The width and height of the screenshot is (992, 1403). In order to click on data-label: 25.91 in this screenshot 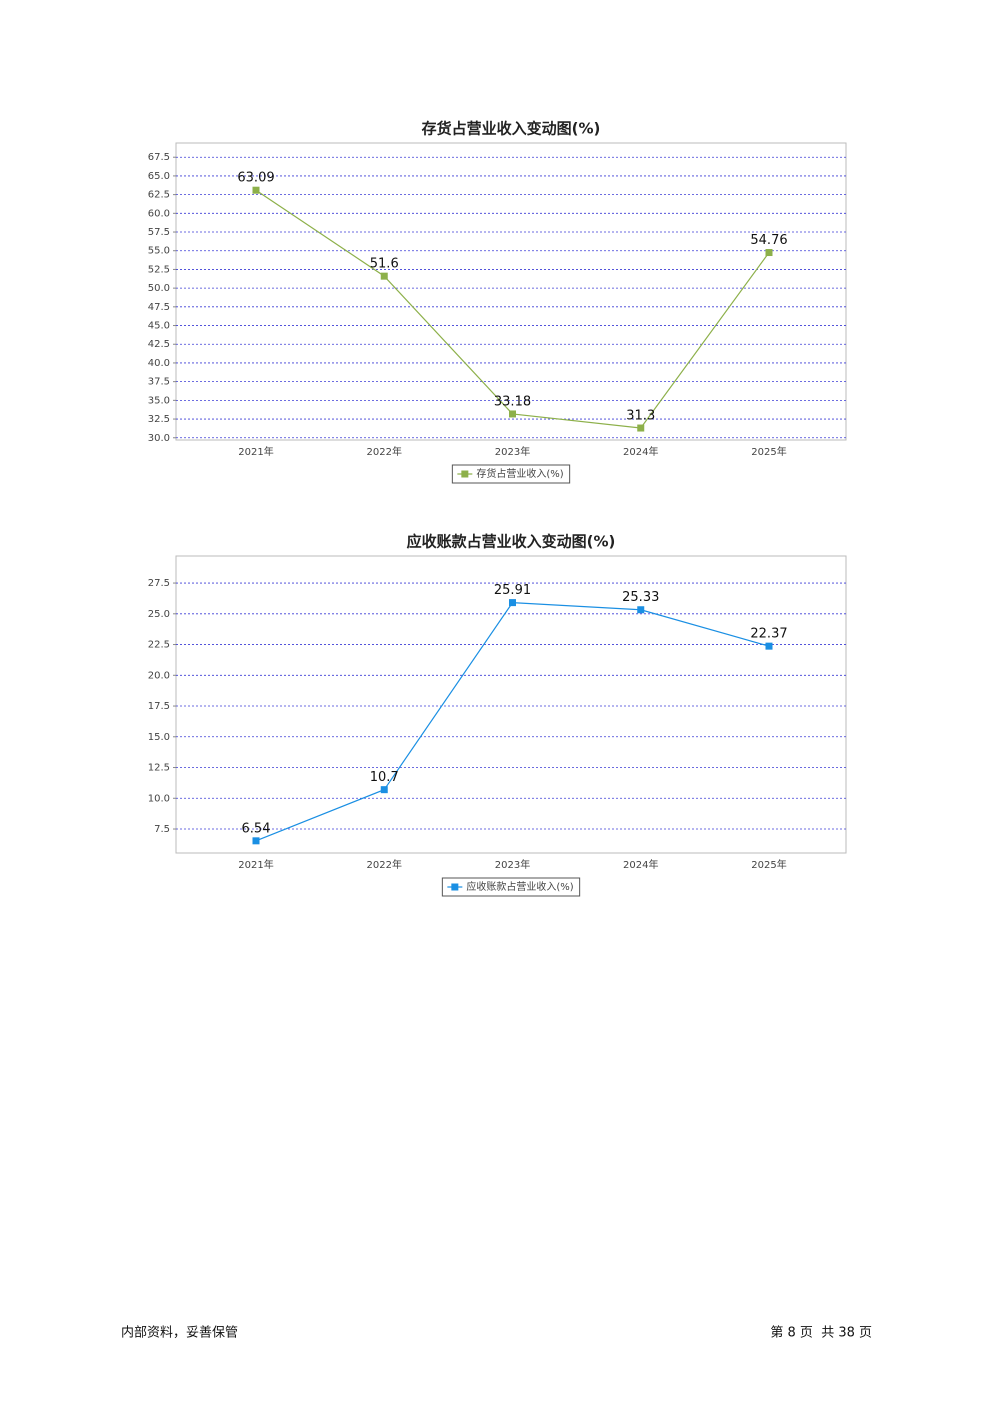, I will do `click(512, 590)`.